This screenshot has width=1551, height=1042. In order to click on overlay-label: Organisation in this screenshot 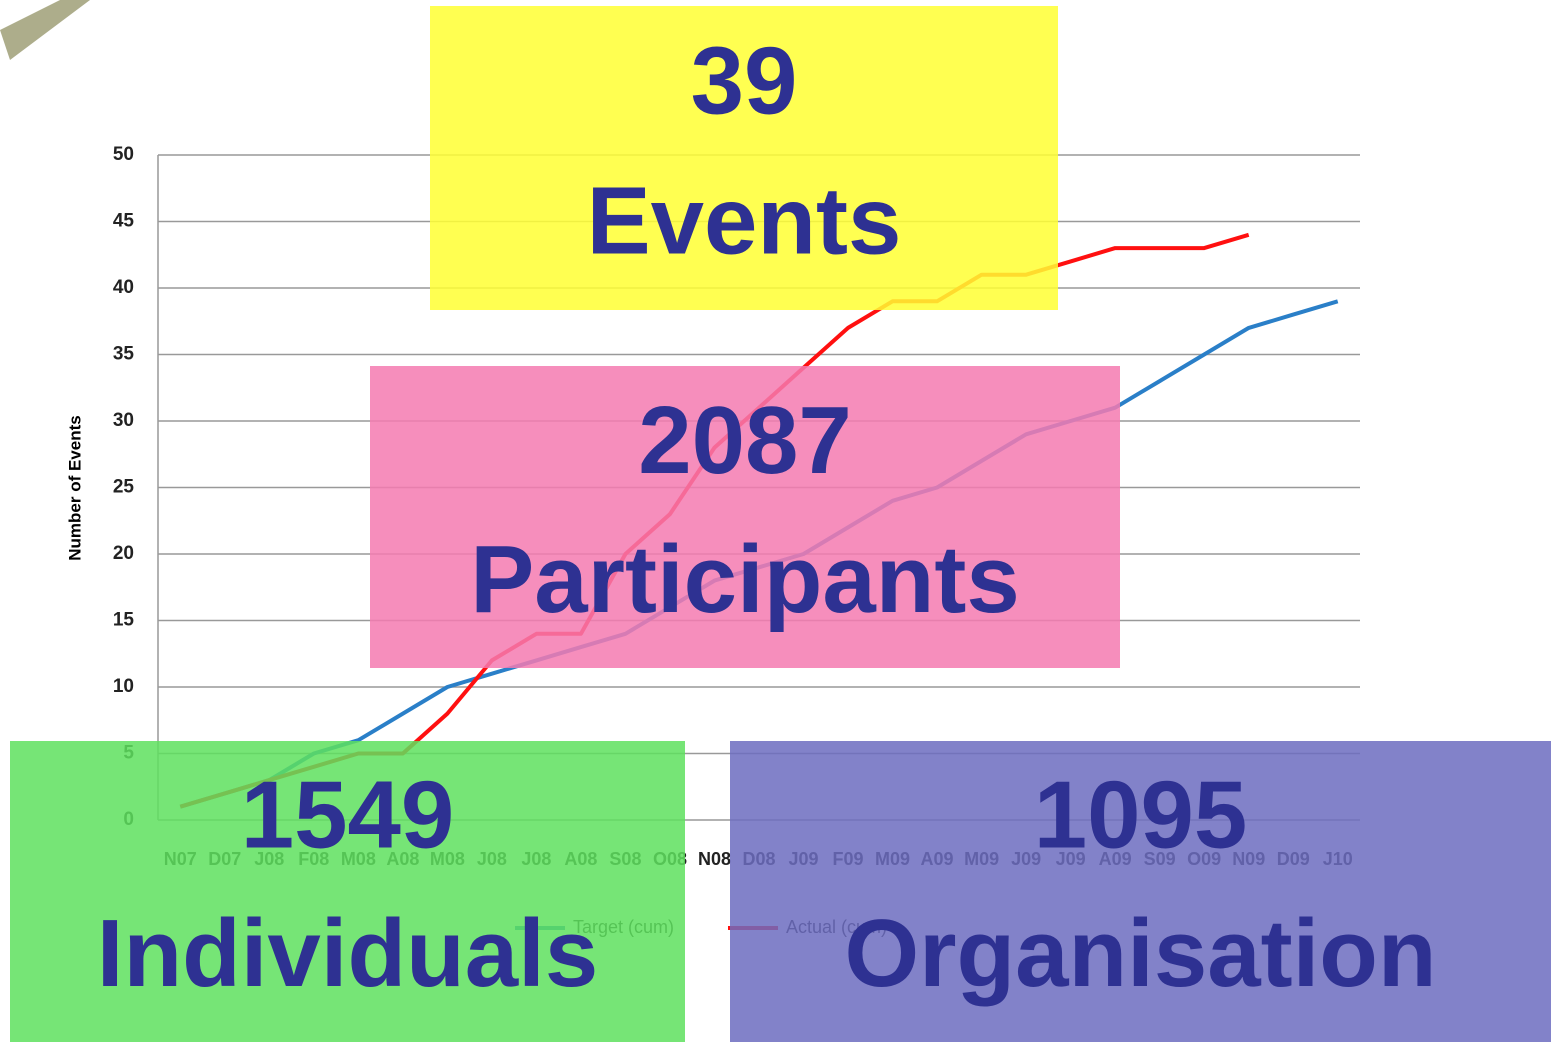, I will do `click(1140, 953)`.